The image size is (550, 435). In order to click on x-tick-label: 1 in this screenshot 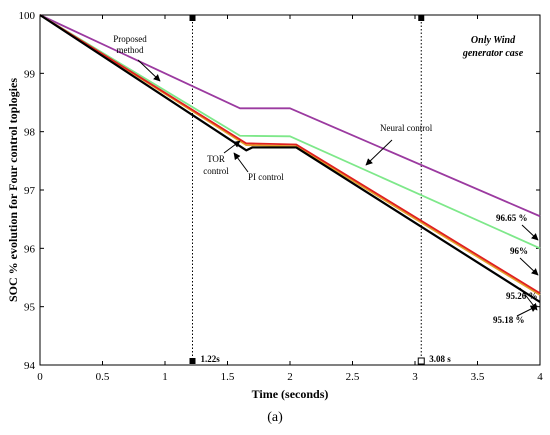, I will do `click(165, 377)`.